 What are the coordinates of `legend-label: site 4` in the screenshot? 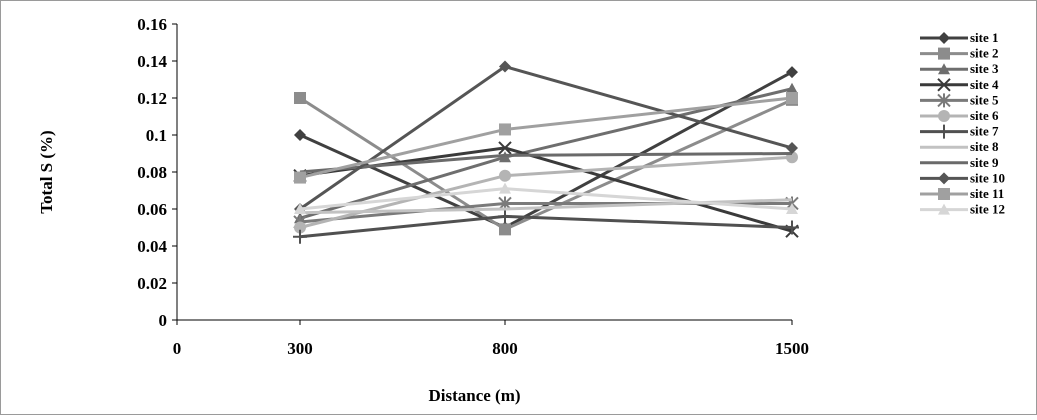 It's located at (984, 84).